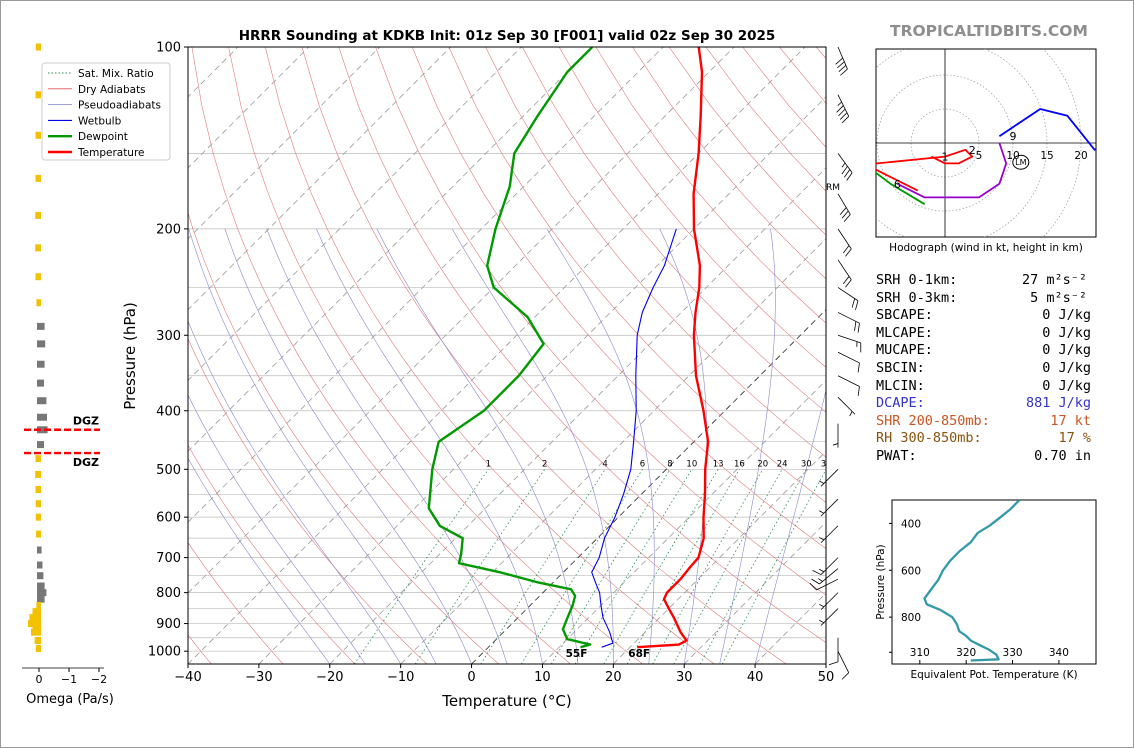 This screenshot has height=748, width=1134. What do you see at coordinates (1046, 156) in the screenshot?
I see `hodograph-ring-label: 15` at bounding box center [1046, 156].